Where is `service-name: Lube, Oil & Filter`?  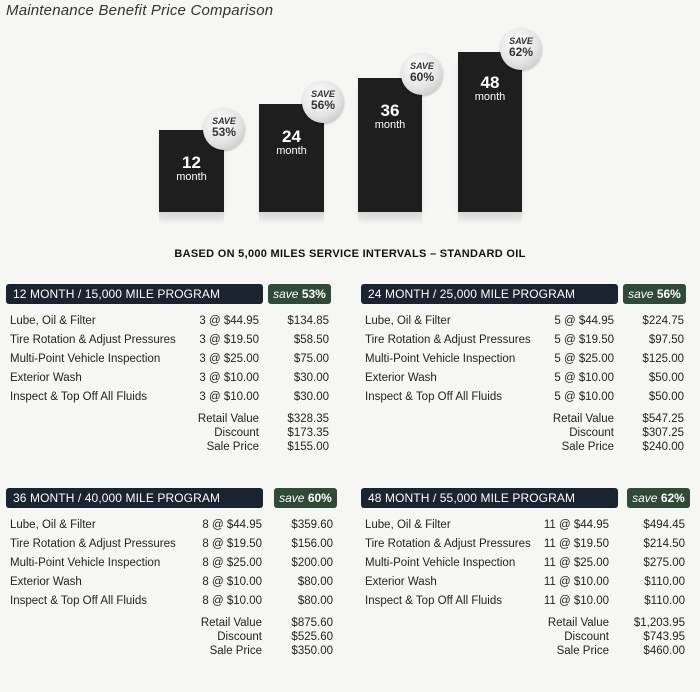 service-name: Lube, Oil & Filter is located at coordinates (408, 525).